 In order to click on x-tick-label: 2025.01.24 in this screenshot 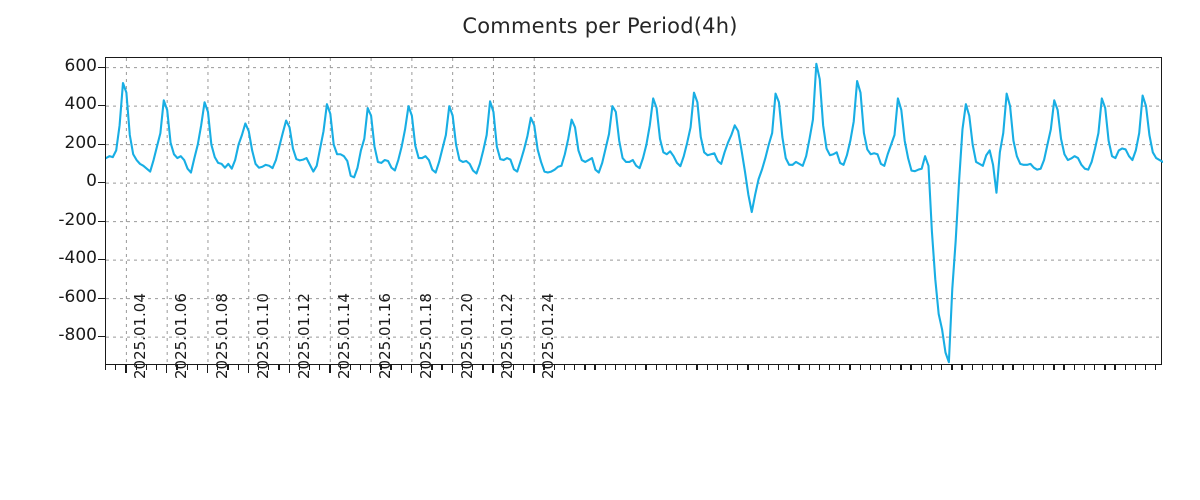, I will do `click(548, 336)`.